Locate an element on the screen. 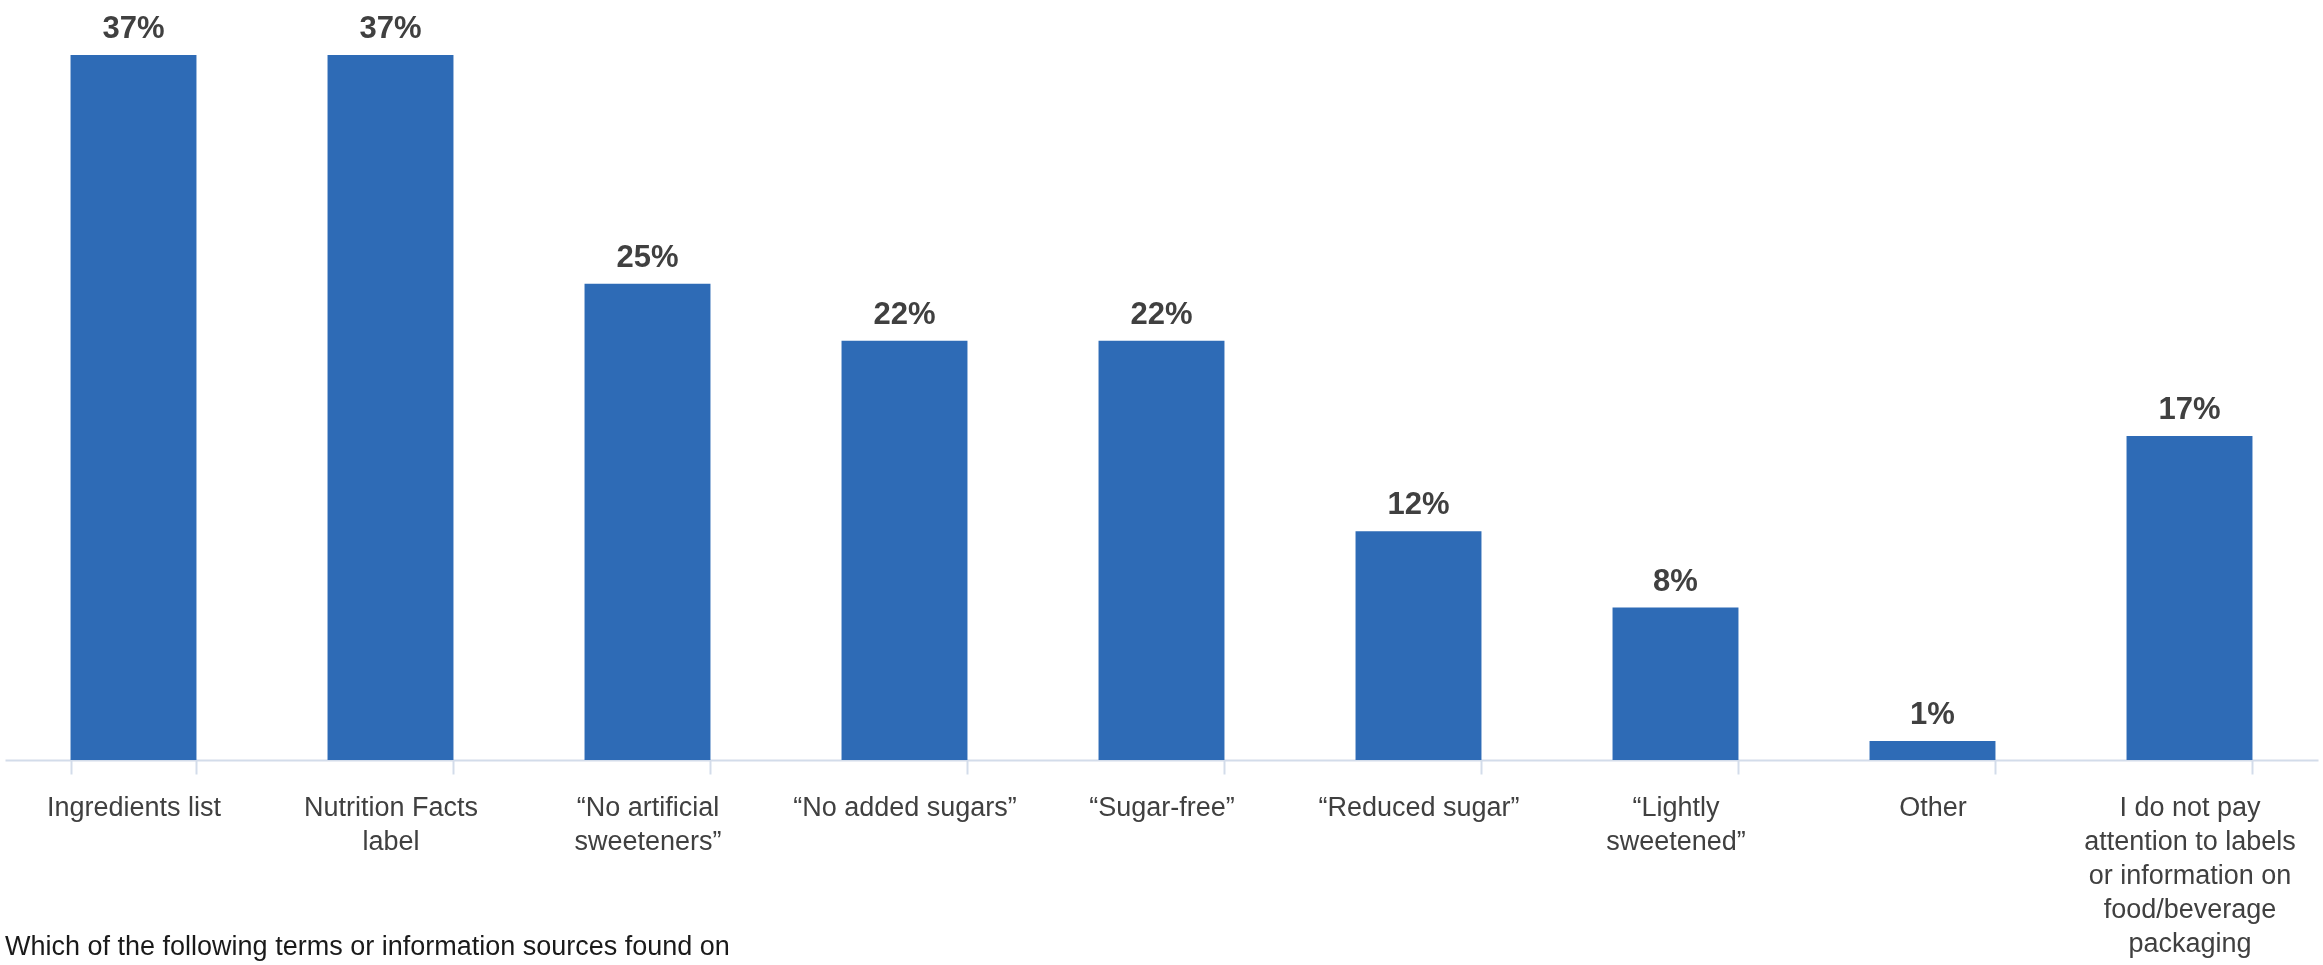 The height and width of the screenshot is (965, 2323). data-label: 17% is located at coordinates (2189, 409).